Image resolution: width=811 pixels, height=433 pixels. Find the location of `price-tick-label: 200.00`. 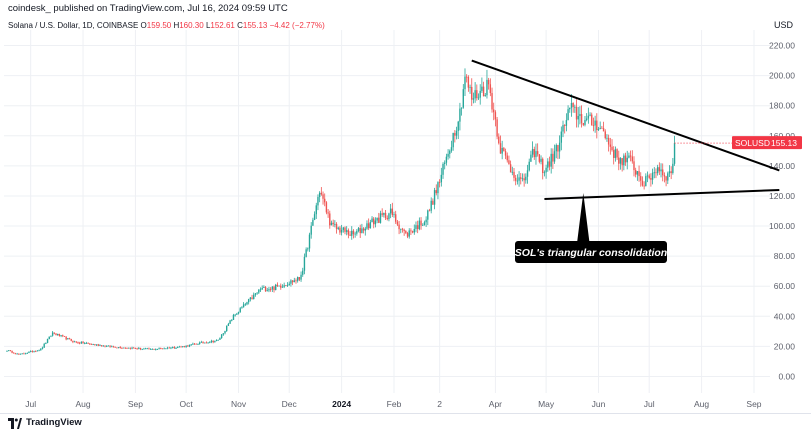

price-tick-label: 200.00 is located at coordinates (782, 76).